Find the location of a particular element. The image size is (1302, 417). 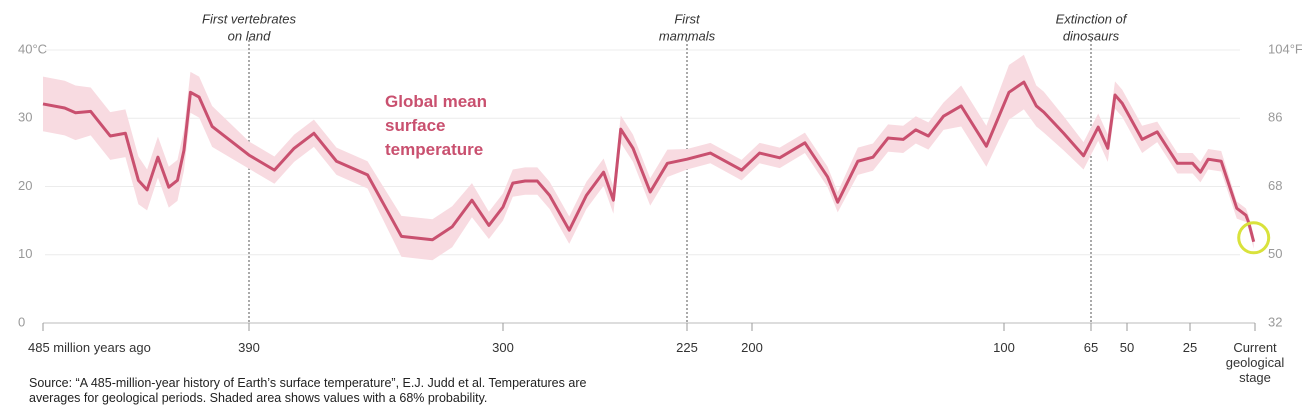

annotation-text: dinosaurs is located at coordinates (1091, 35).